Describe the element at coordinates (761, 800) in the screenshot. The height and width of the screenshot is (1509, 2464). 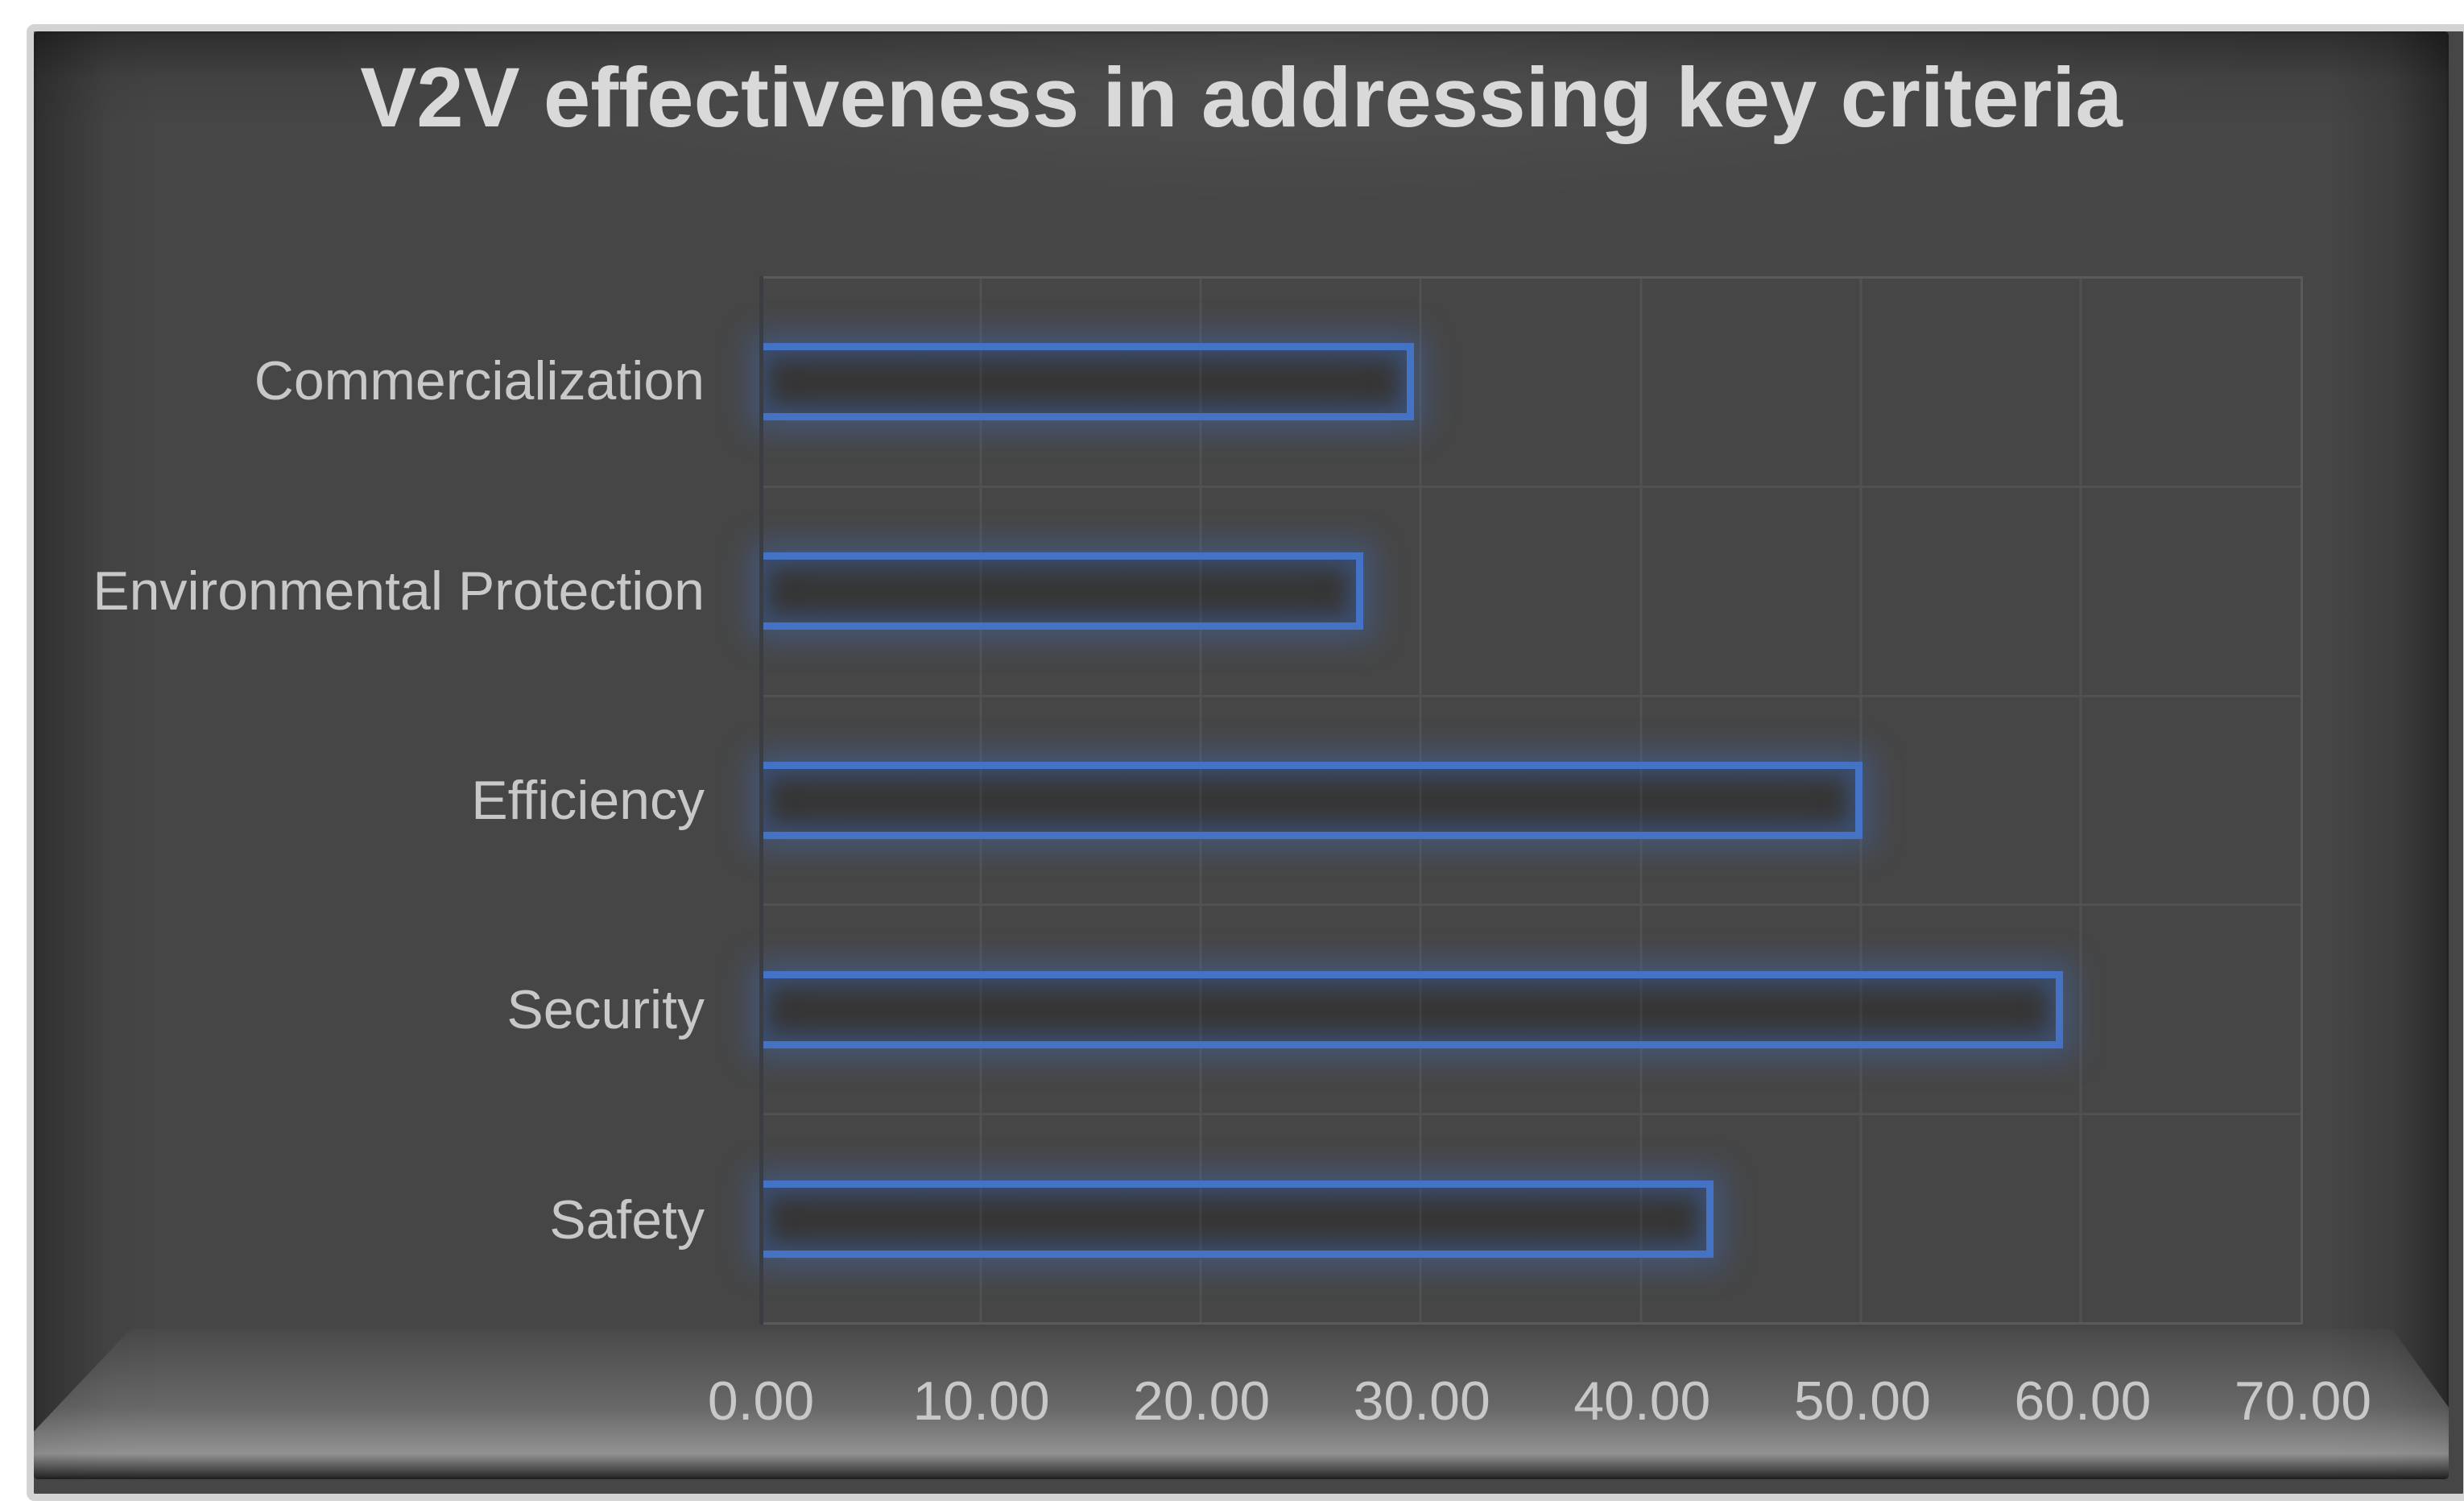
I see `y-axis-line` at that location.